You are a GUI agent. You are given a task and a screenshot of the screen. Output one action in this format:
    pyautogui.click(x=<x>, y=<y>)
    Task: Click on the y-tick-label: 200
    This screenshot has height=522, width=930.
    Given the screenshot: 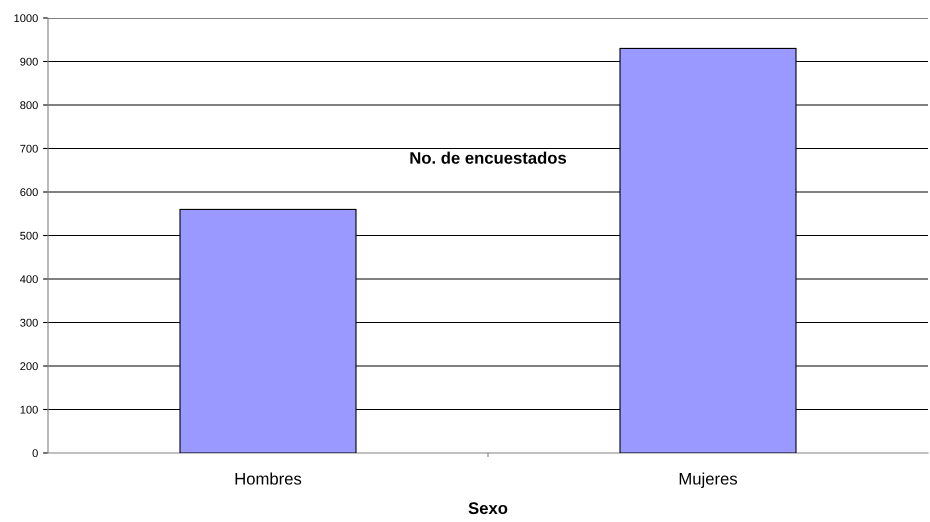 What is the action you would take?
    pyautogui.click(x=29, y=366)
    